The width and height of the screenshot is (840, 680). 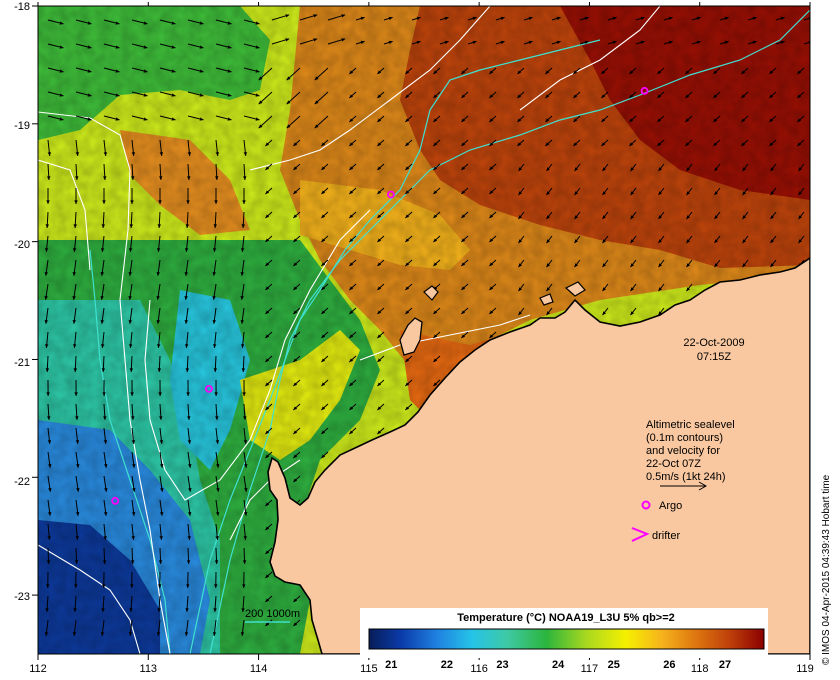 What do you see at coordinates (22, 482) in the screenshot?
I see `lat-tick-22: -22` at bounding box center [22, 482].